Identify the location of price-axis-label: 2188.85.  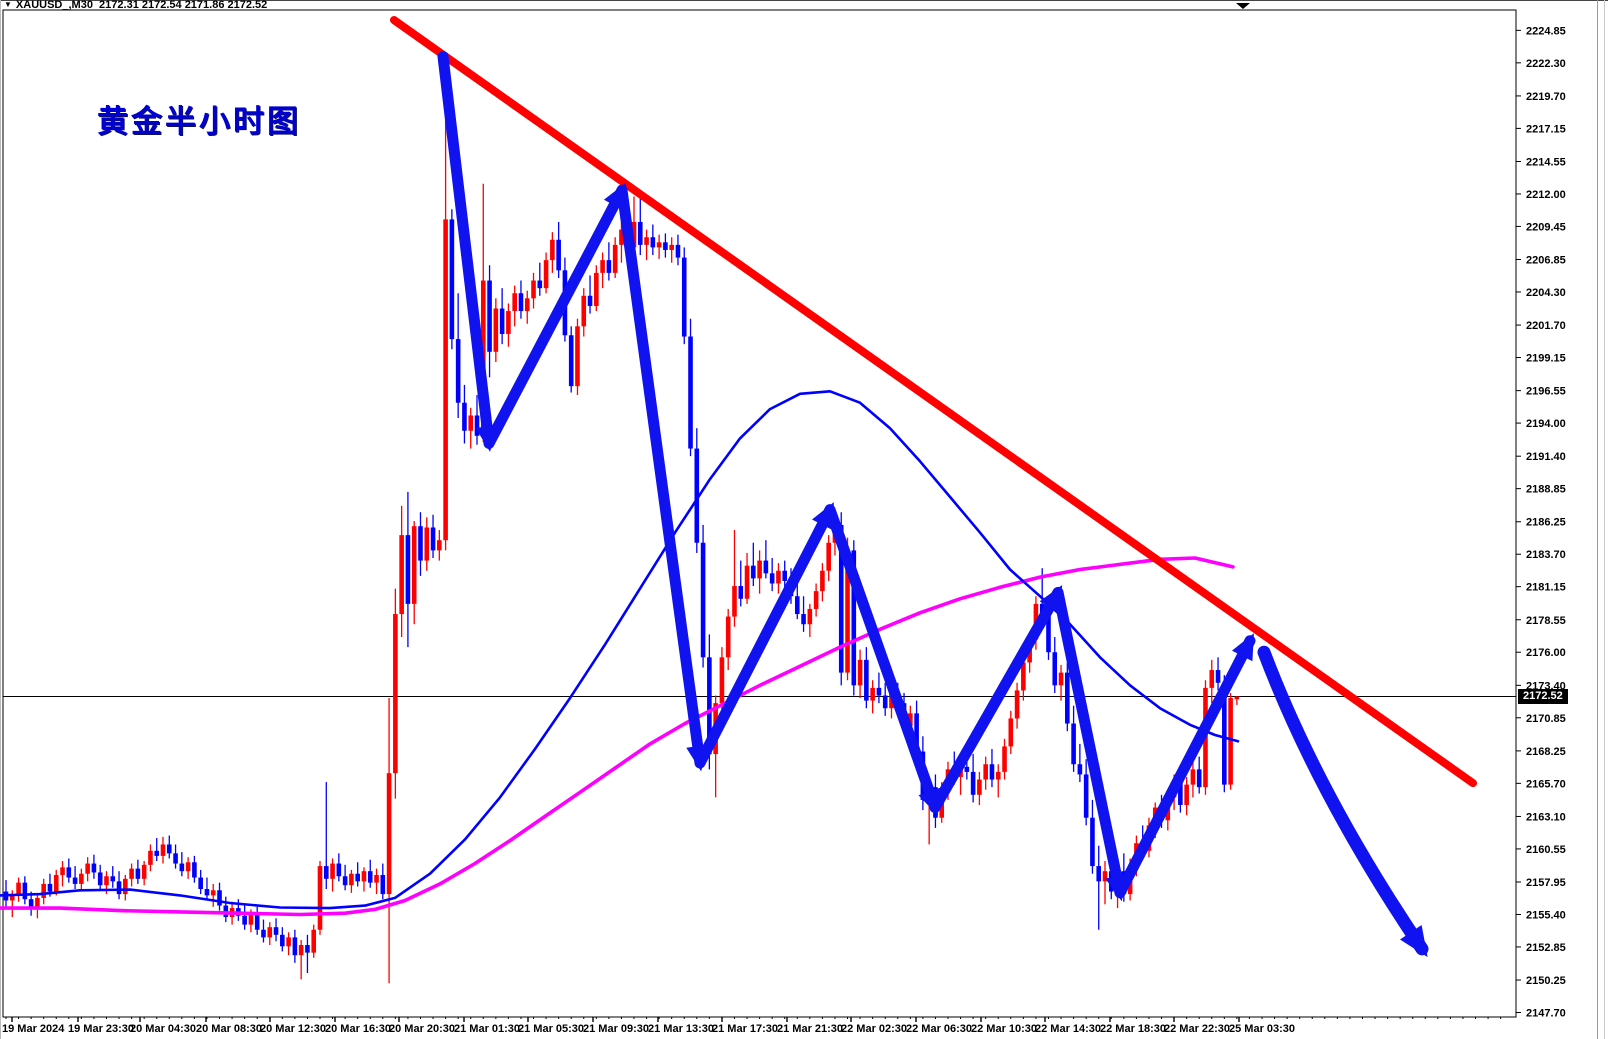
(1546, 490).